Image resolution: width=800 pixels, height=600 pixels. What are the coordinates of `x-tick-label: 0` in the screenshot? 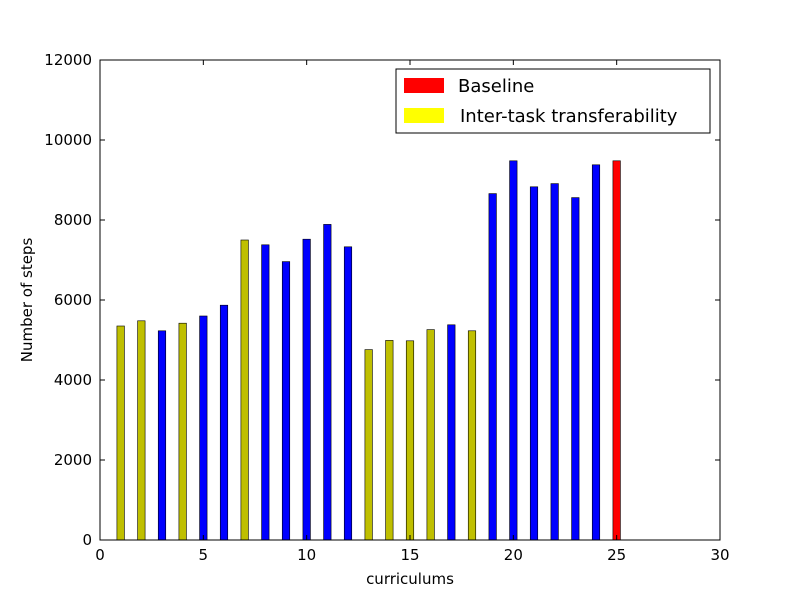 It's located at (100, 555).